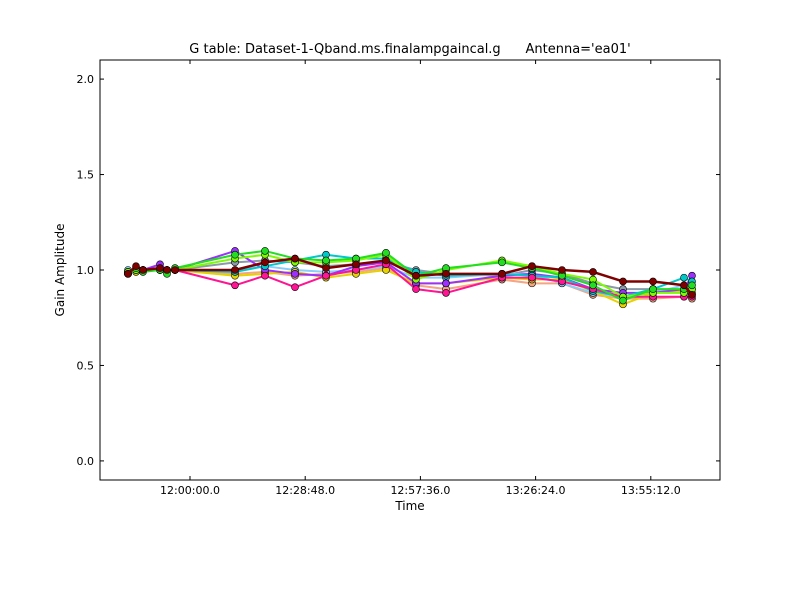  What do you see at coordinates (86, 175) in the screenshot?
I see `y-tick-label: 1.5` at bounding box center [86, 175].